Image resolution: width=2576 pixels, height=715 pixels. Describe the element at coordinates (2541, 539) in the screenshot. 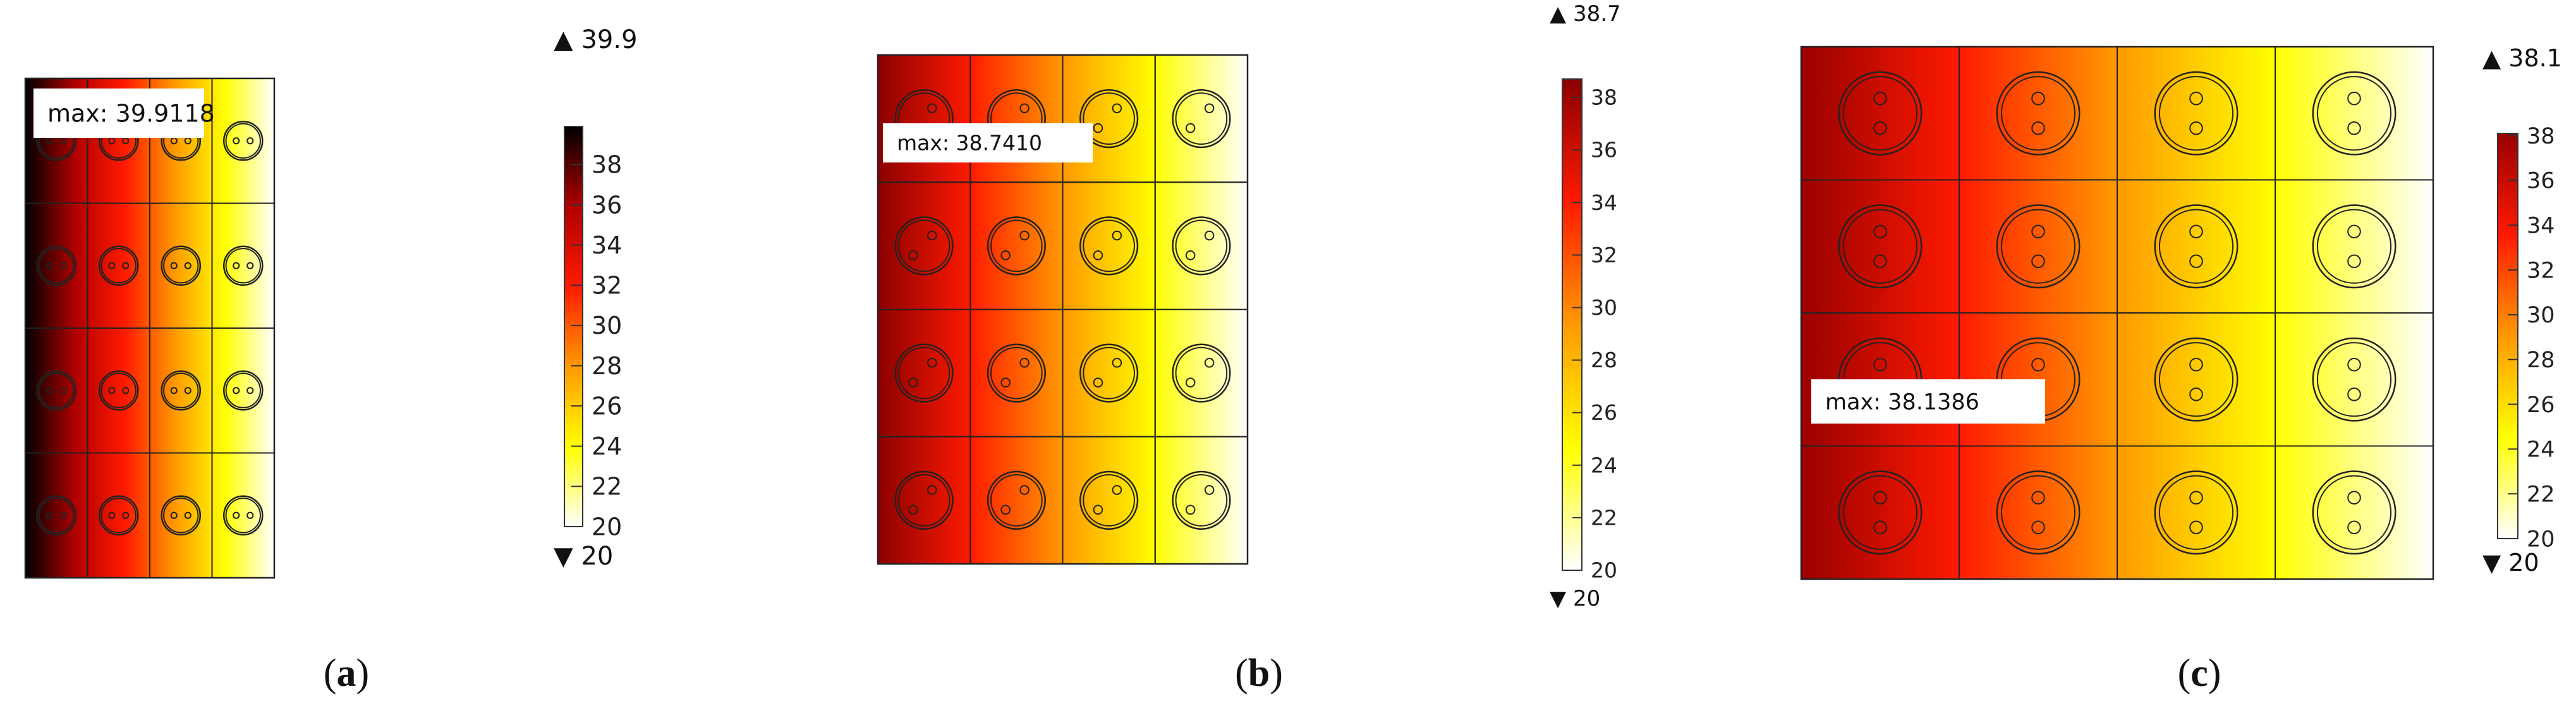

I see `colorbar-tick-label: 20` at that location.